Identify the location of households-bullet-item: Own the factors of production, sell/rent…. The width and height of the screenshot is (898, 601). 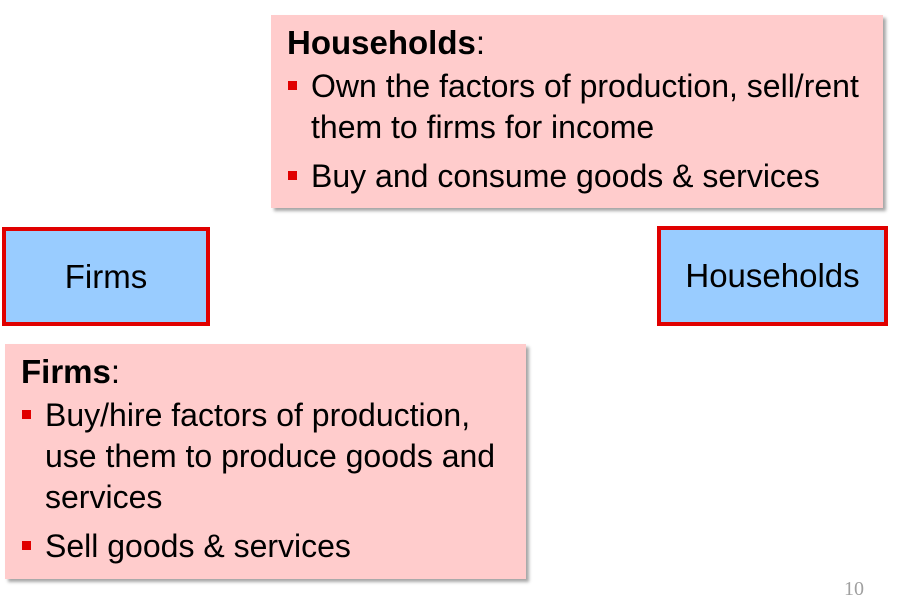
(578, 107).